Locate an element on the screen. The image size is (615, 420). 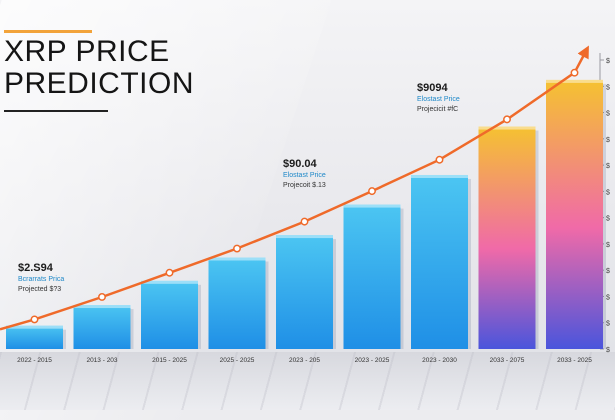
annotation-2-sub: Elostast Price is located at coordinates (304, 175).